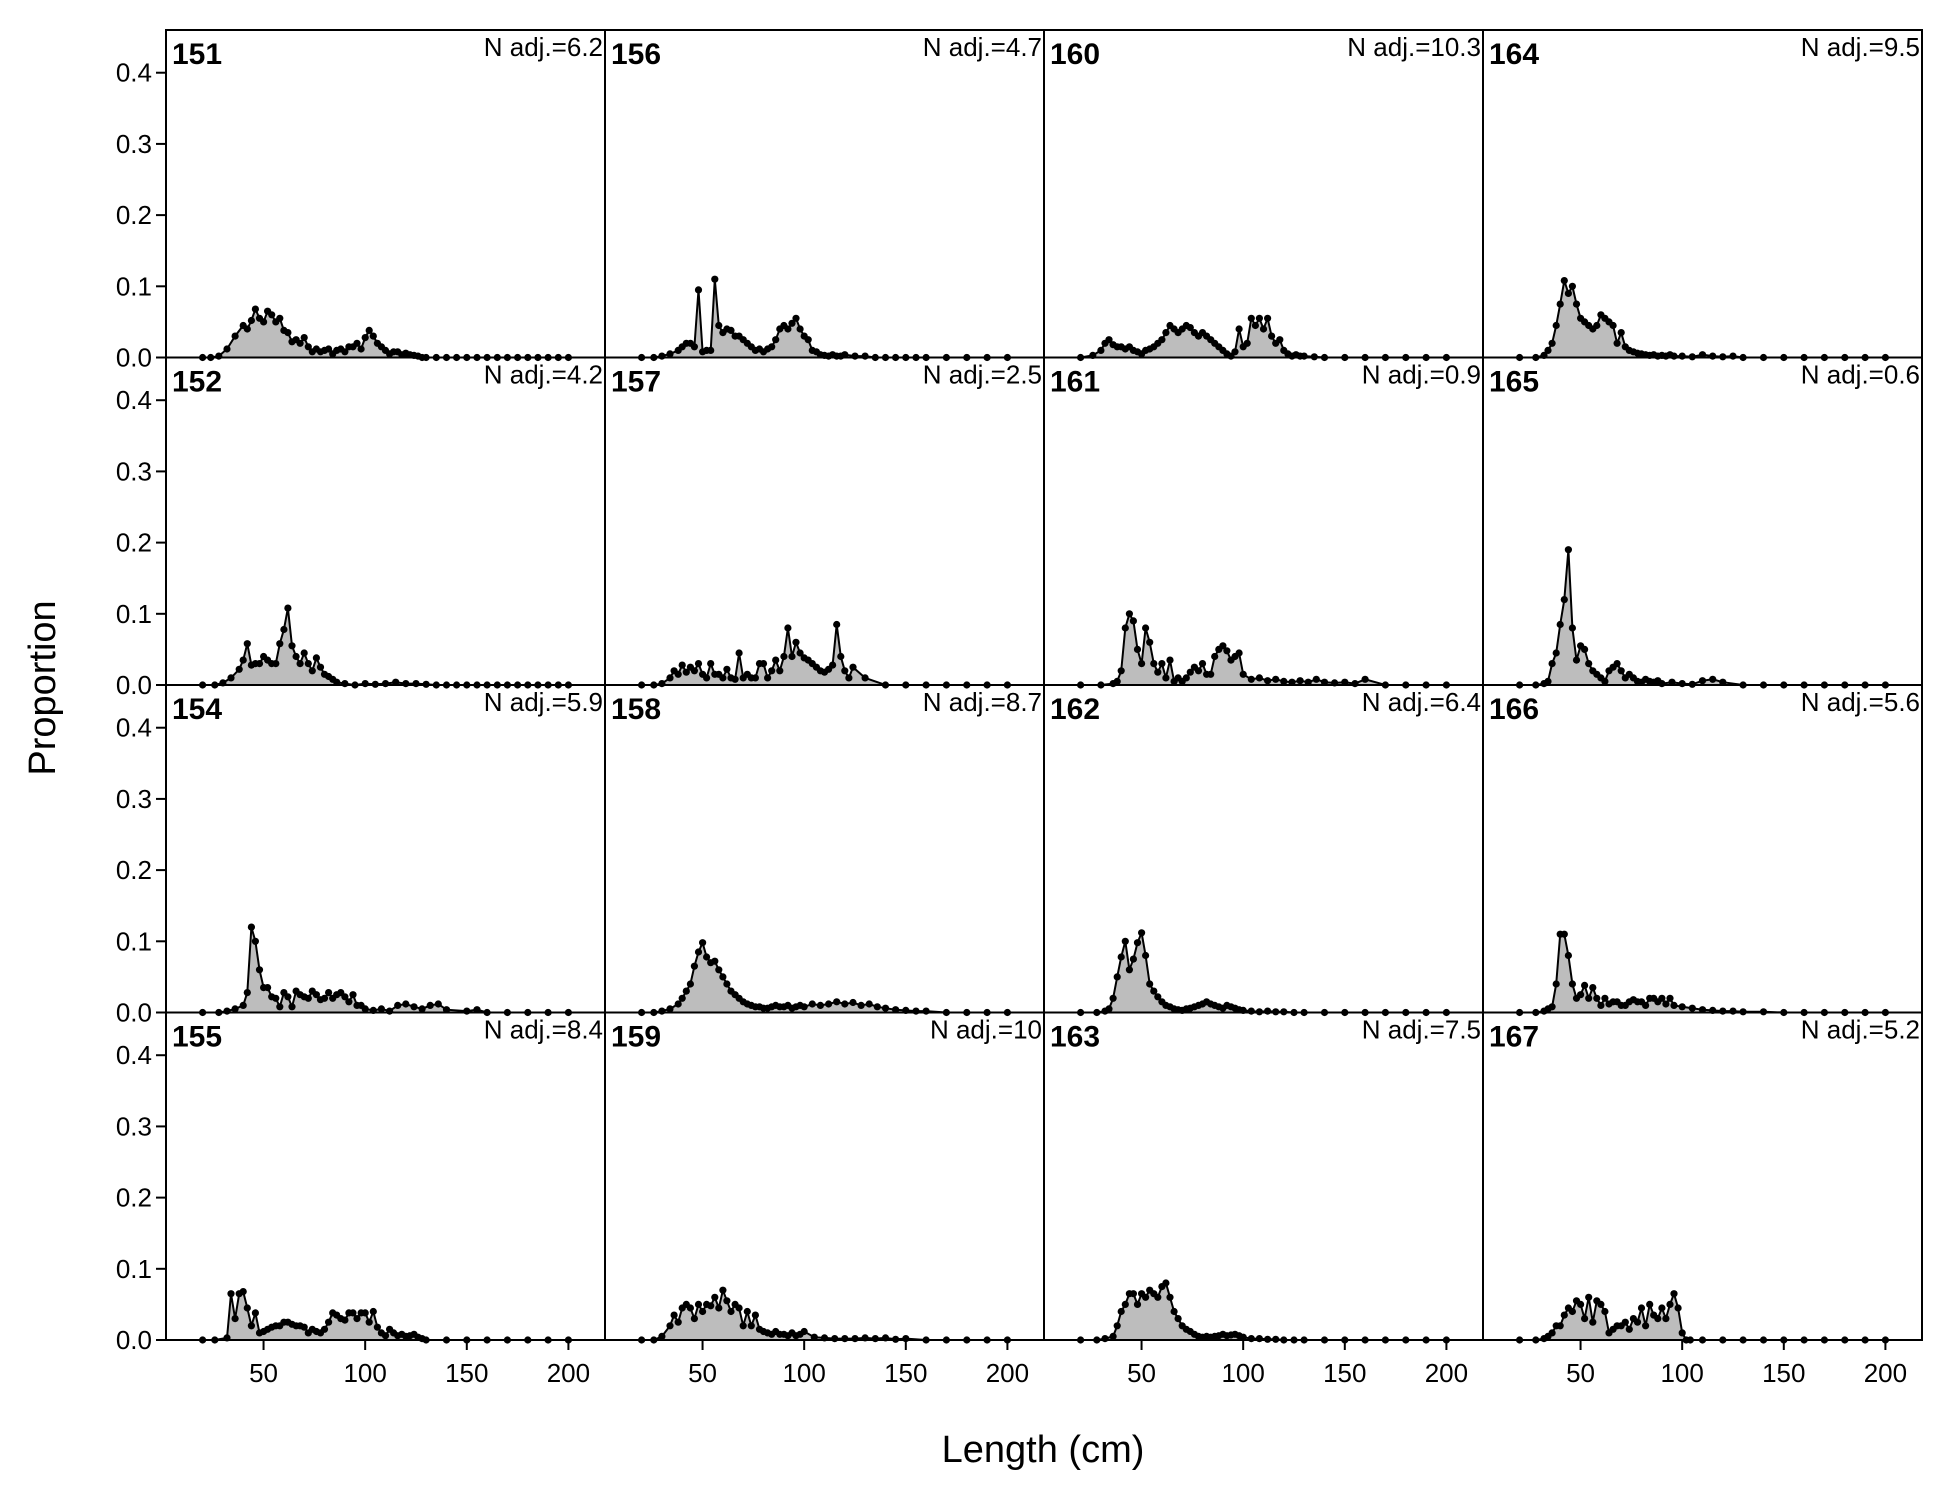 The height and width of the screenshot is (1500, 1950). I want to click on panel-label: 155, so click(197, 1037).